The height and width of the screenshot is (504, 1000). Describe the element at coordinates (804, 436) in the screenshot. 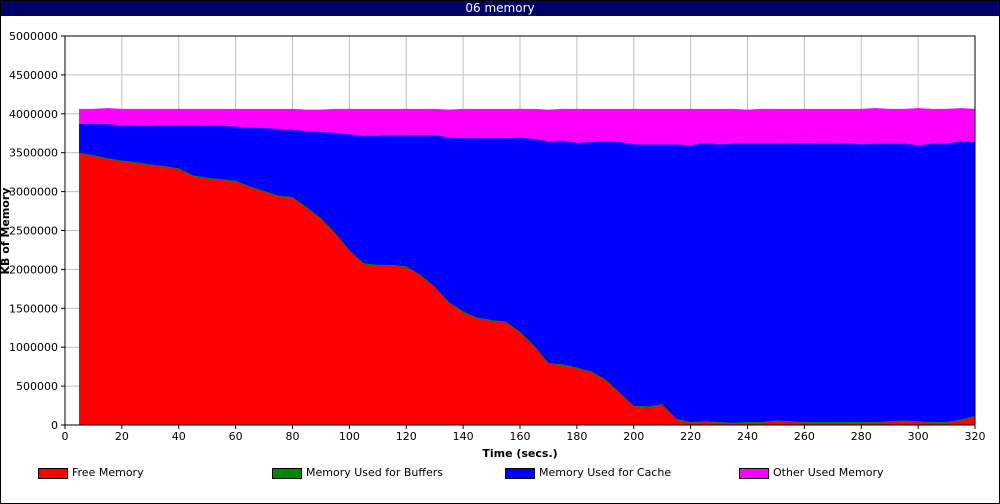

I see `x-tick-label: 260` at that location.